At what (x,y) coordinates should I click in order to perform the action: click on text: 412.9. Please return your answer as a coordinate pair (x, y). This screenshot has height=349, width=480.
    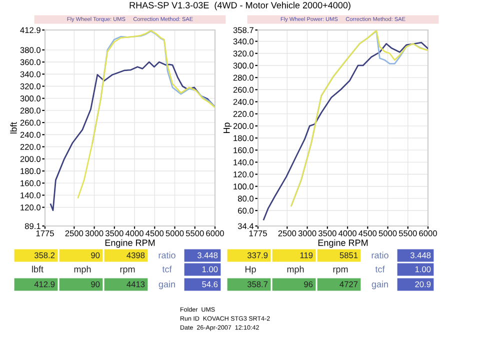
    Looking at the image, I should click on (44, 284).